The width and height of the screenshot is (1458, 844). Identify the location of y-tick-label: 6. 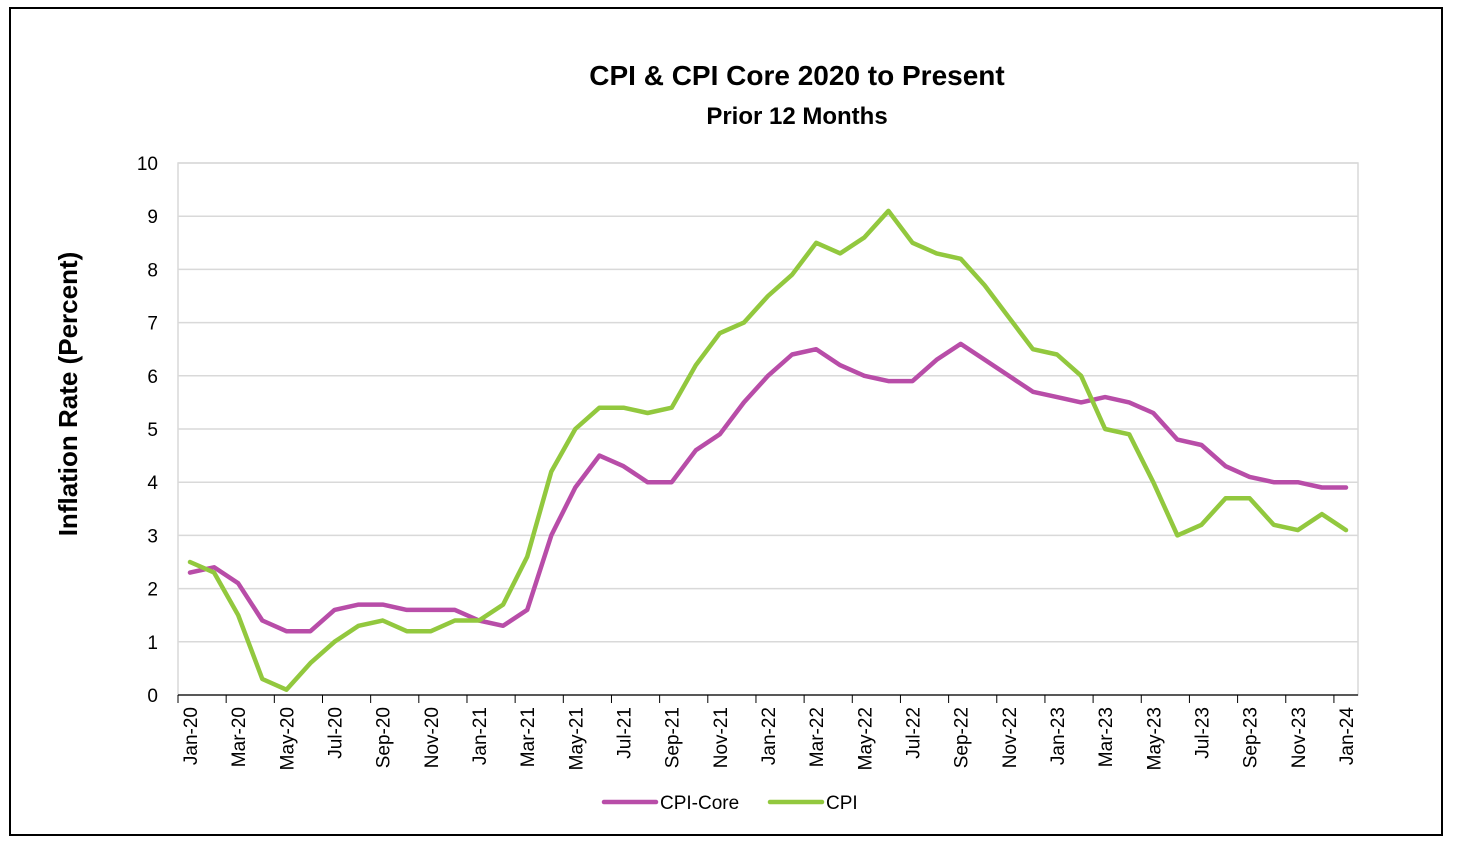
(152, 377).